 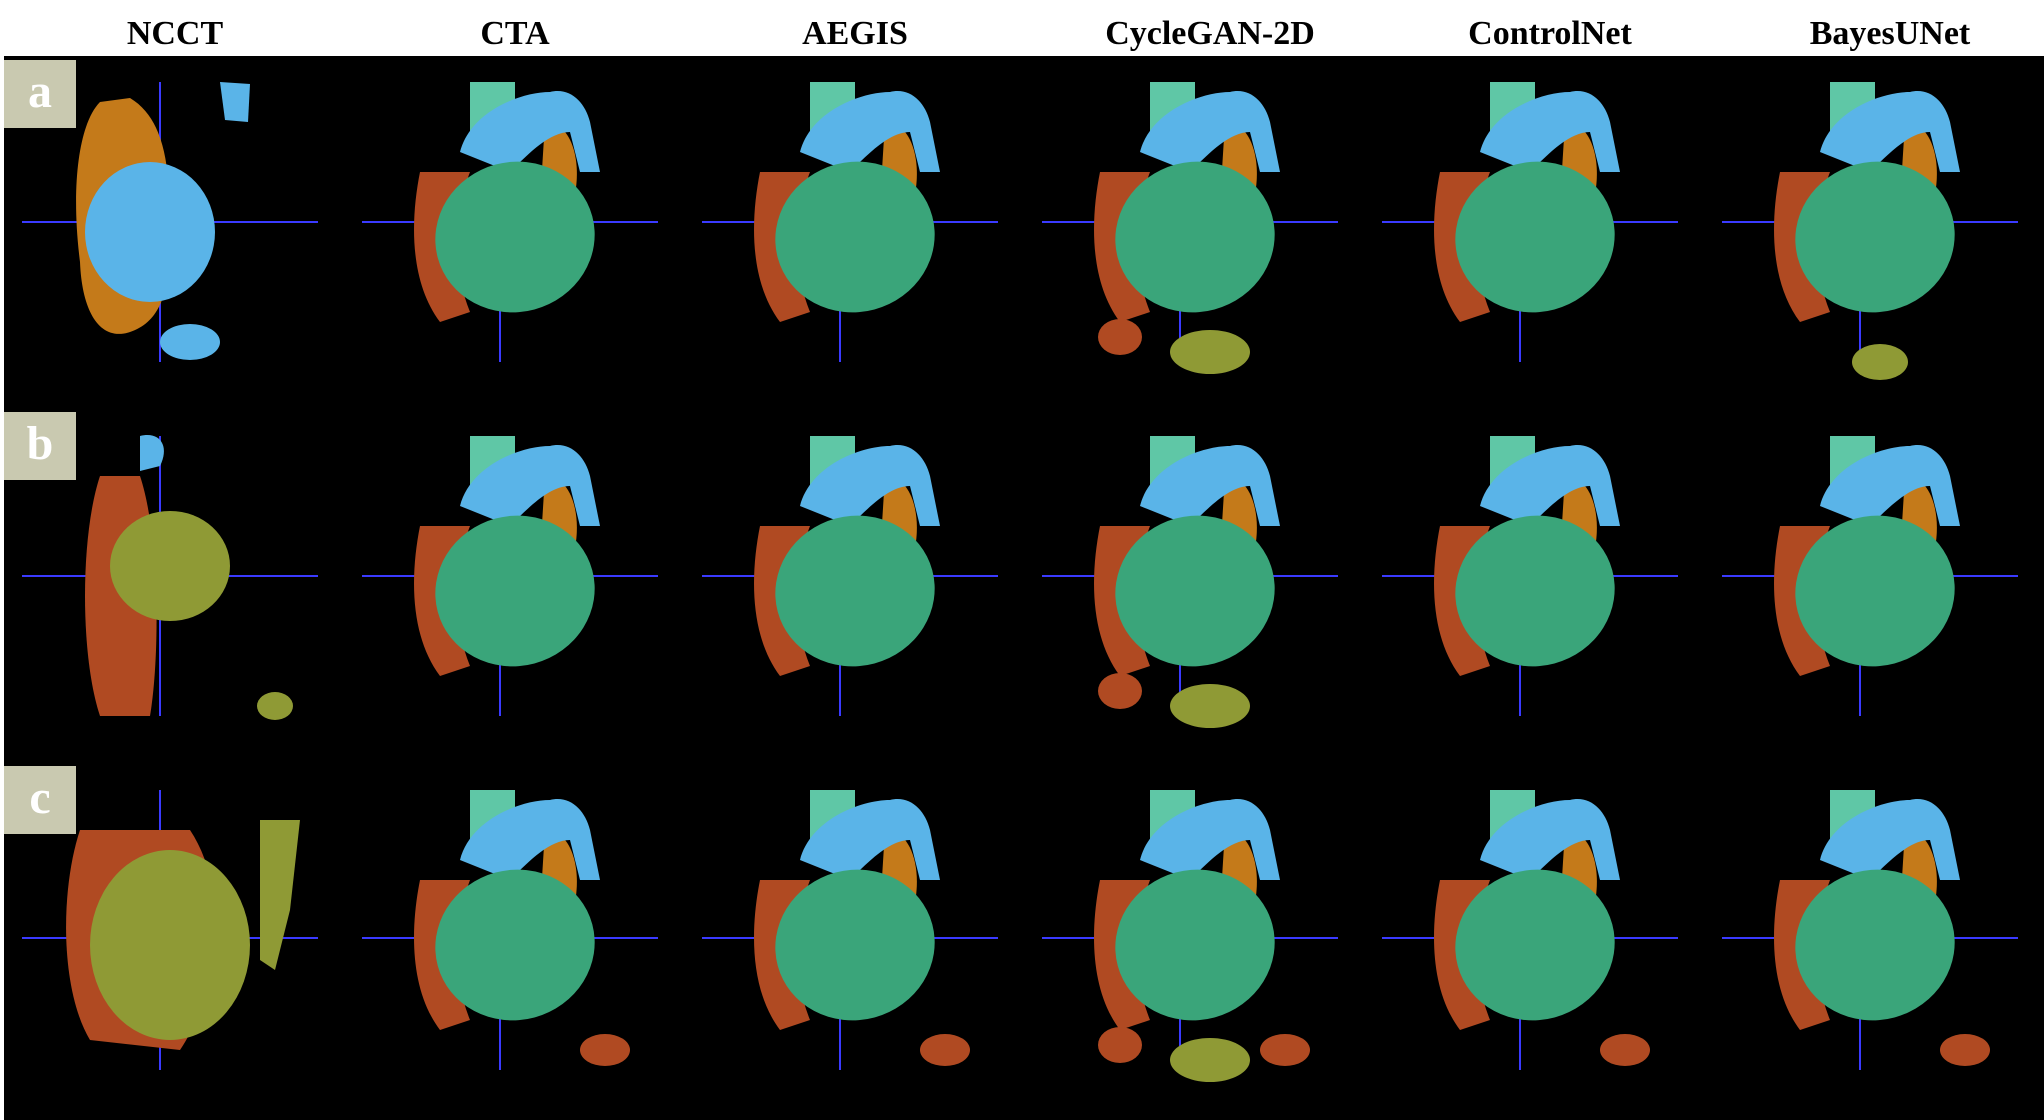 What do you see at coordinates (1530, 586) in the screenshot?
I see `render-b-controlnet` at bounding box center [1530, 586].